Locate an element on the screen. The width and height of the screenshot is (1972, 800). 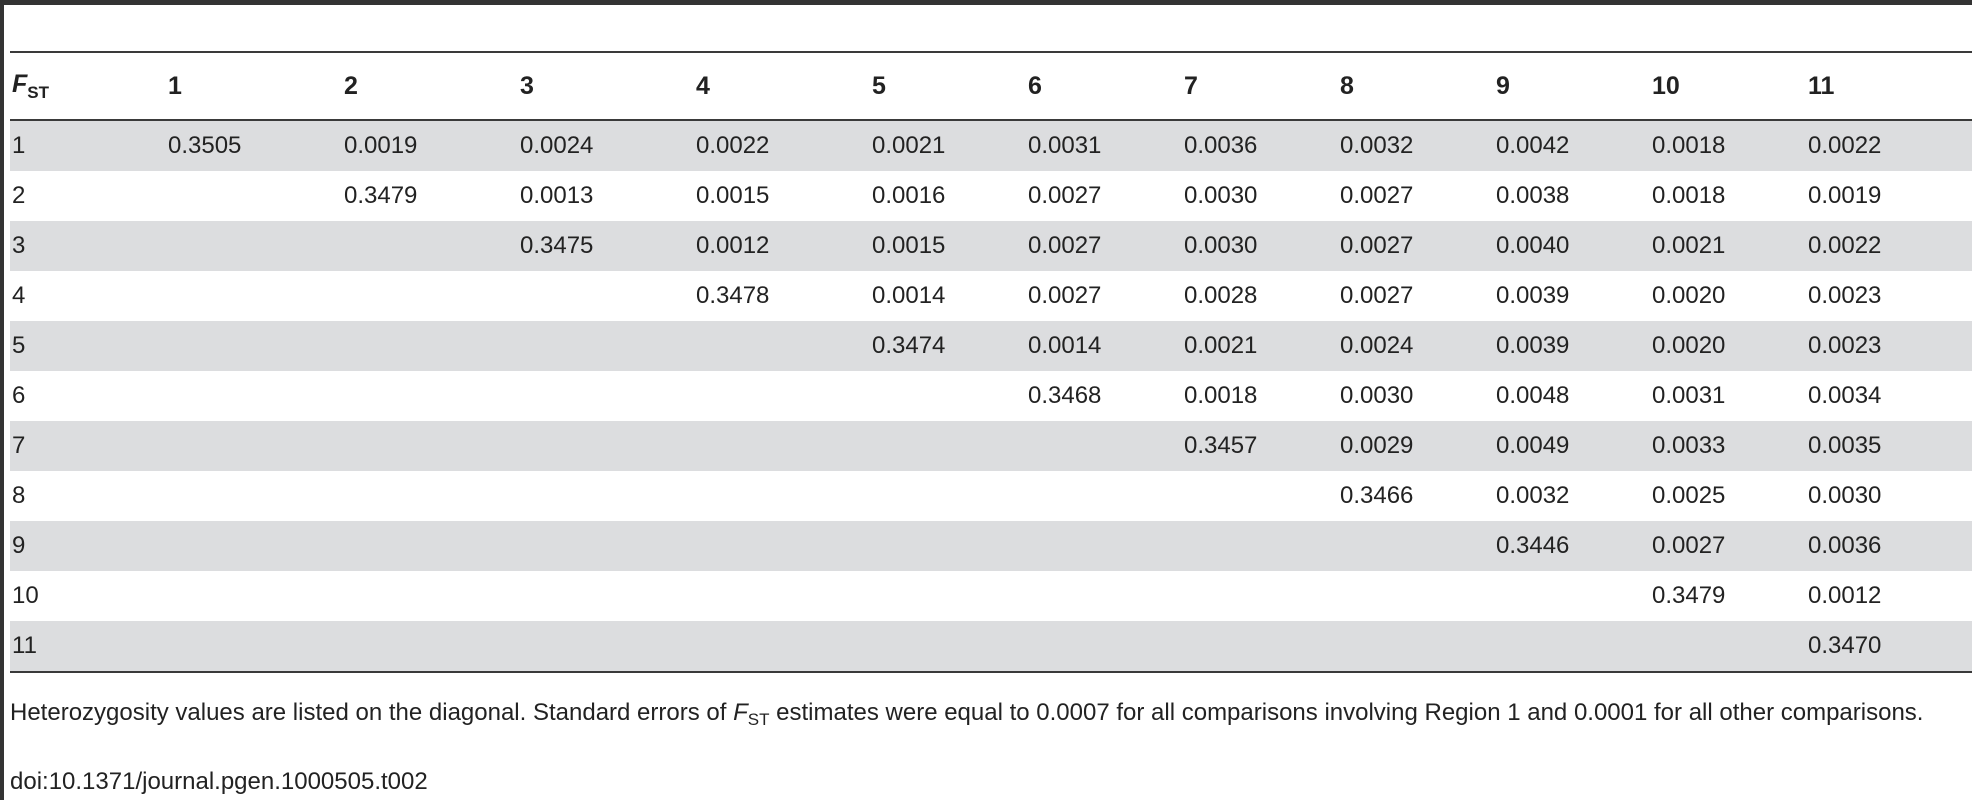
left-border-rule is located at coordinates (2, 400).